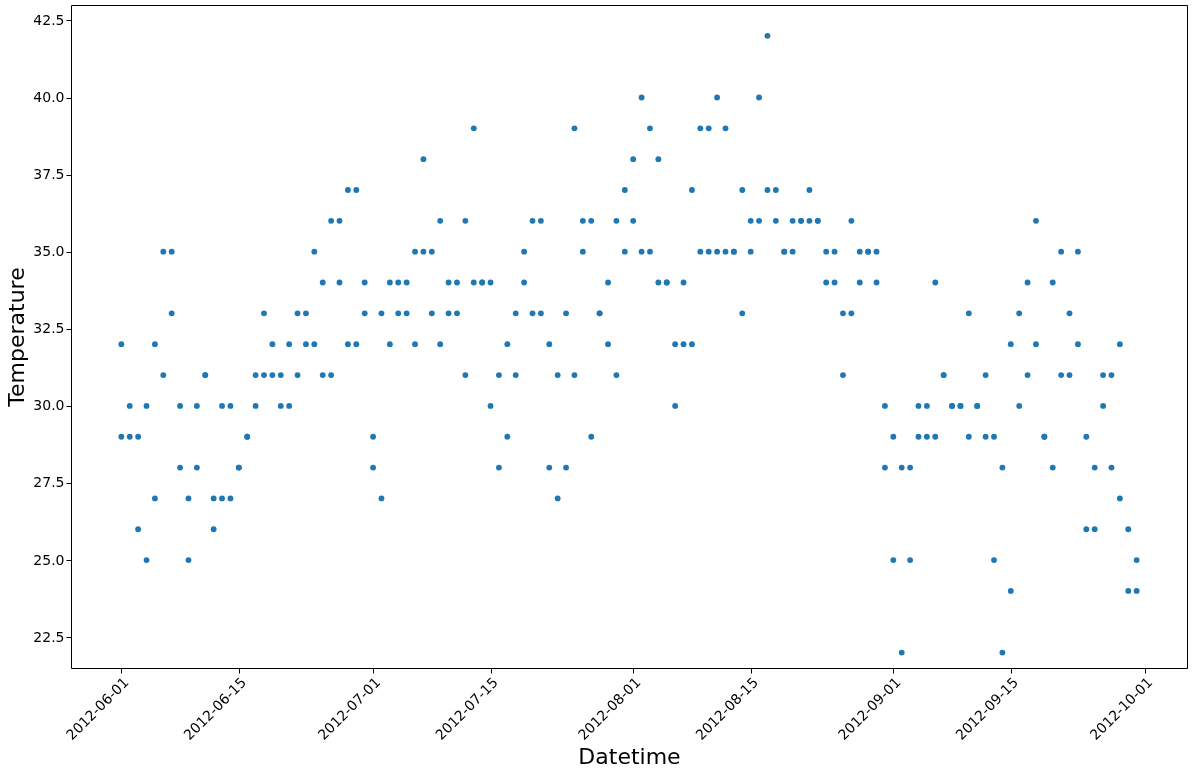  I want to click on y-tick-label: 25.0, so click(49, 559).